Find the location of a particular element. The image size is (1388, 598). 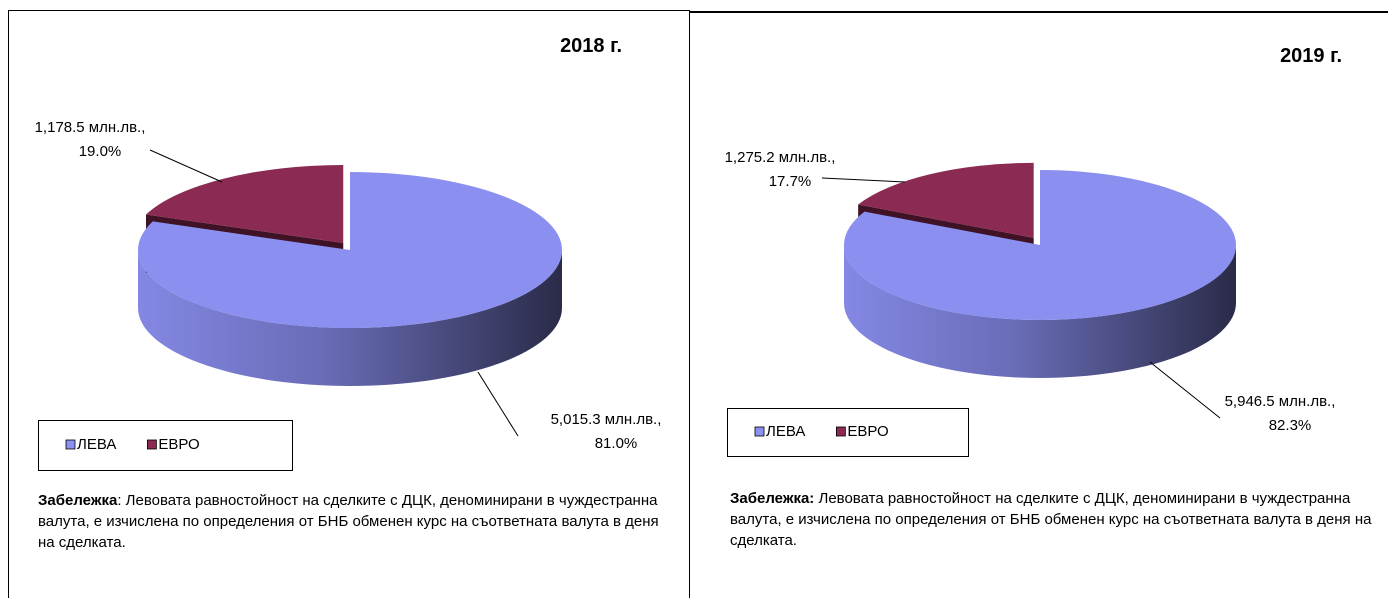

percent-label: 81.0% is located at coordinates (616, 443).